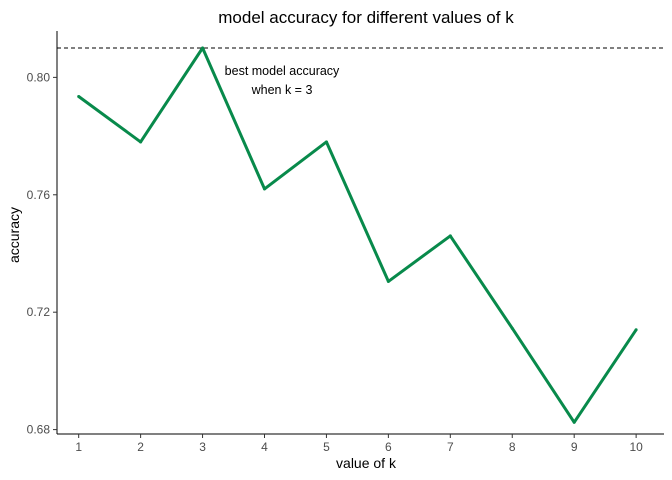 This screenshot has height=480, width=672. I want to click on y-tick-label: 0.80, so click(39, 77).